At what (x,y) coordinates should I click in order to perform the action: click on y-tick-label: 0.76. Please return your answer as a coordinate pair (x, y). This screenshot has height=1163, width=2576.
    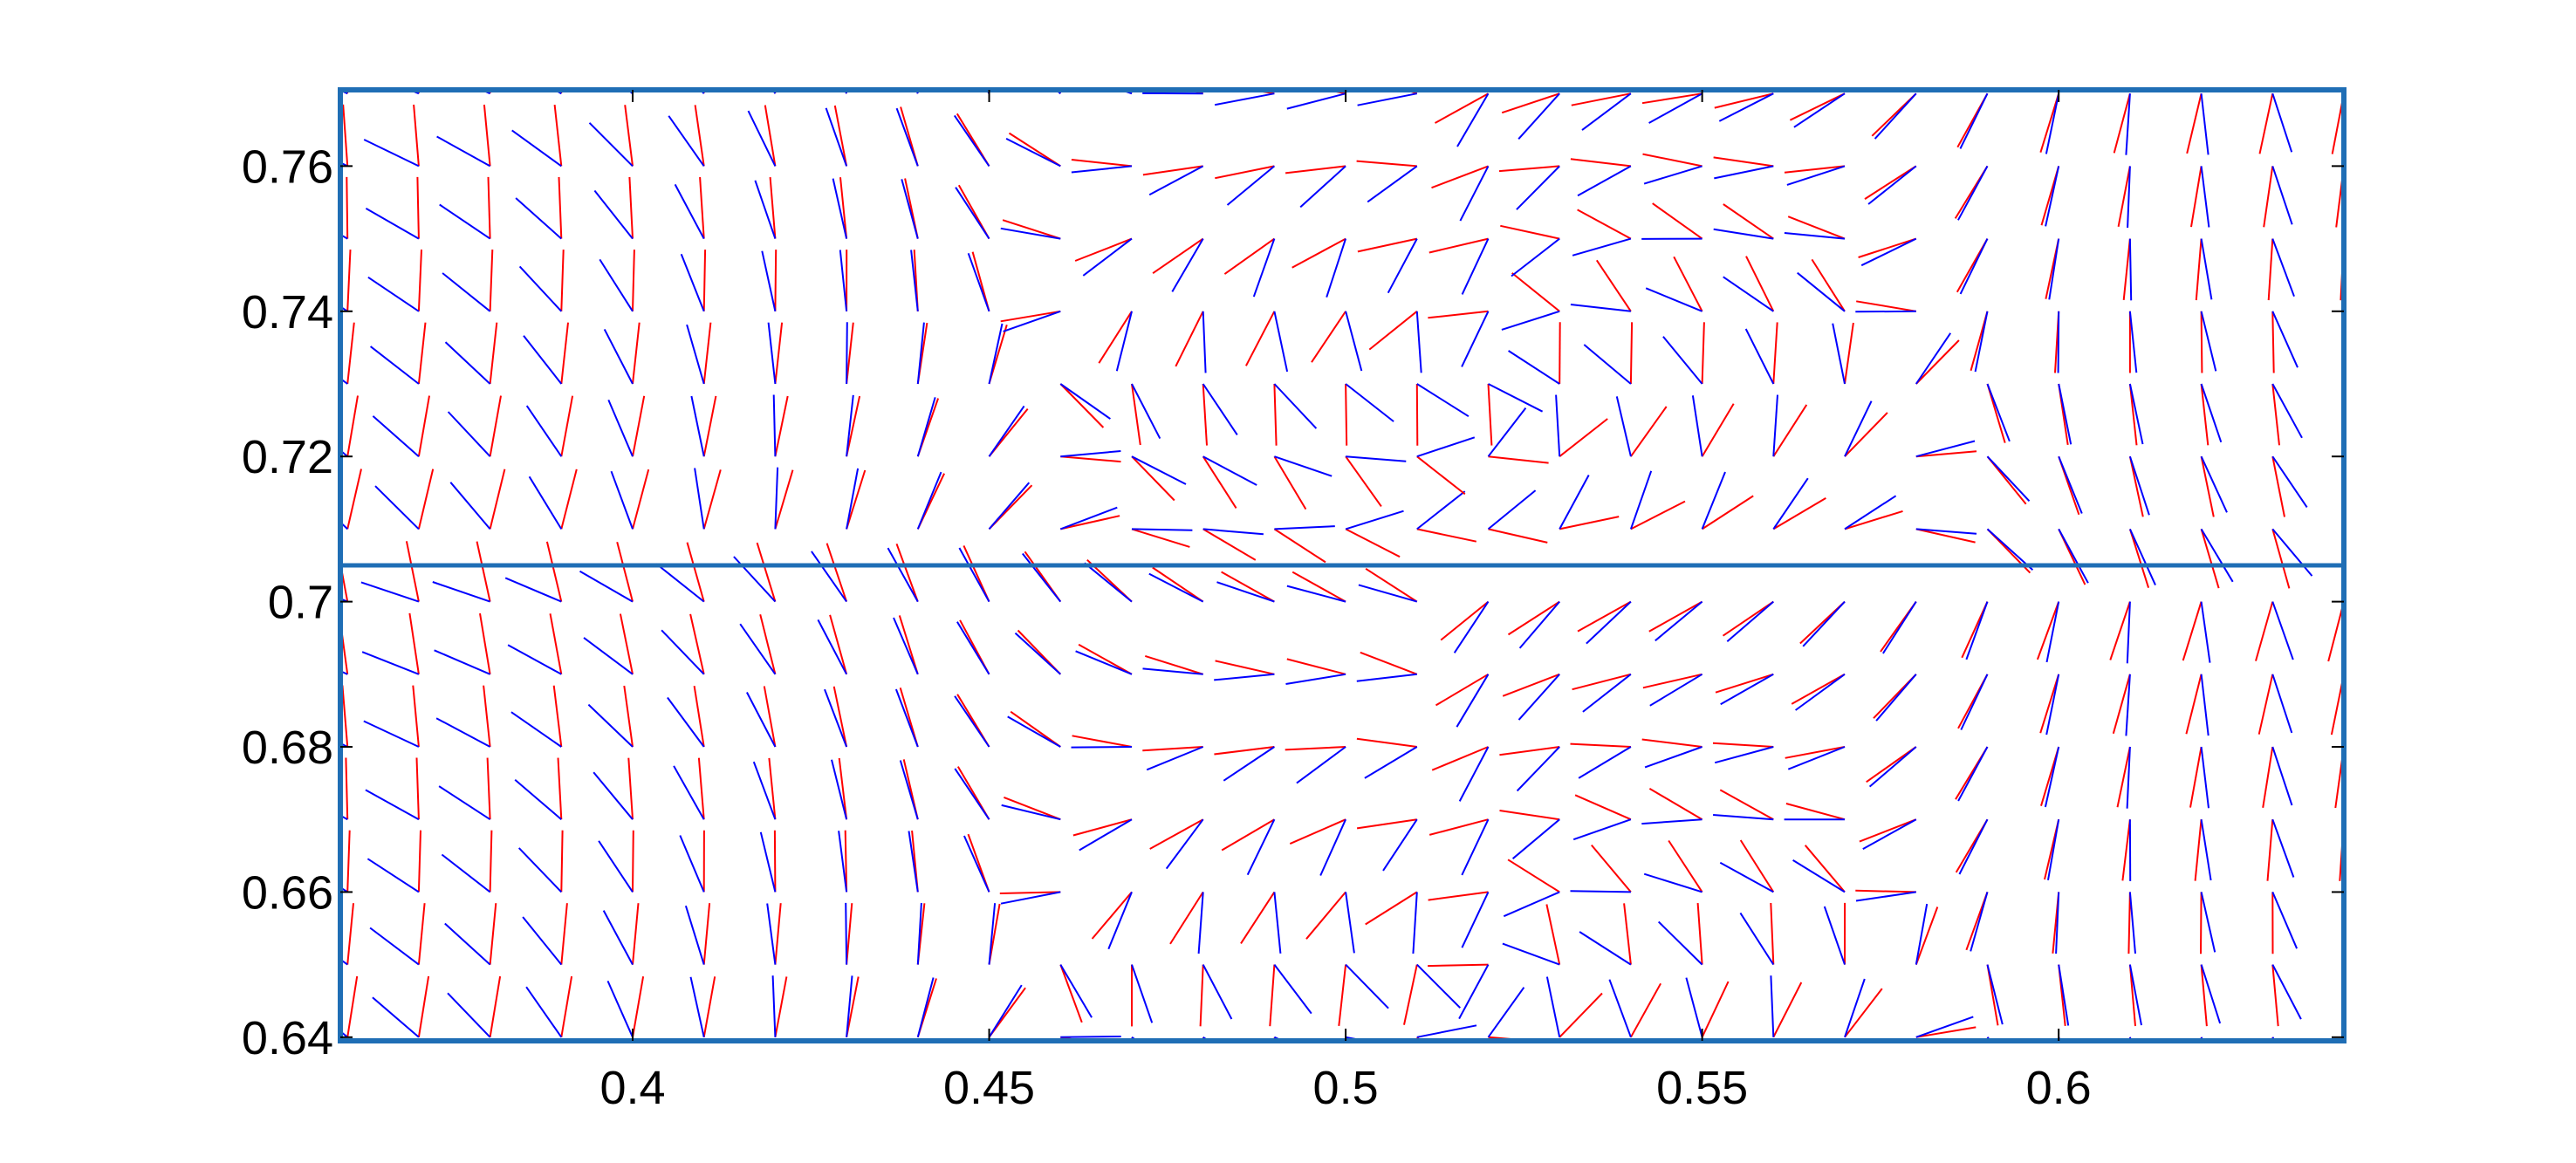
    Looking at the image, I should click on (287, 166).